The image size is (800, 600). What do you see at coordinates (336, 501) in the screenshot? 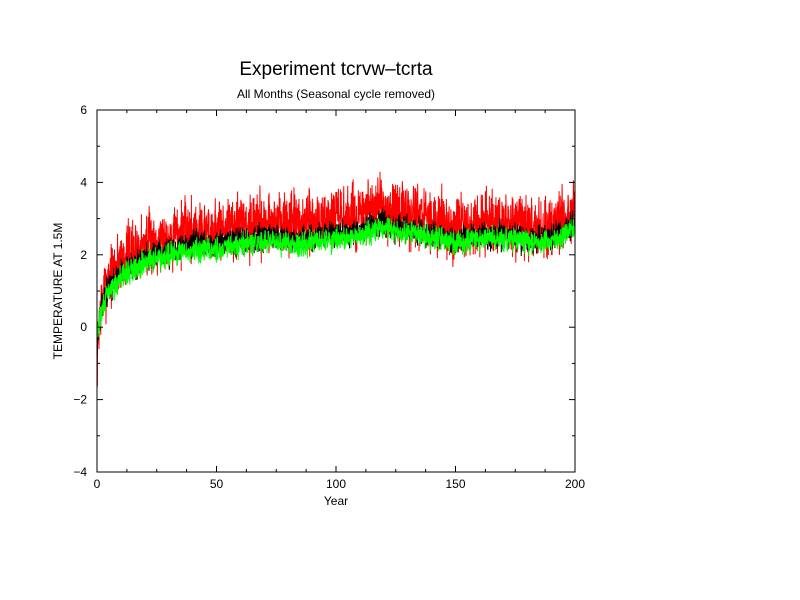
I see `x-axis-label: Year` at bounding box center [336, 501].